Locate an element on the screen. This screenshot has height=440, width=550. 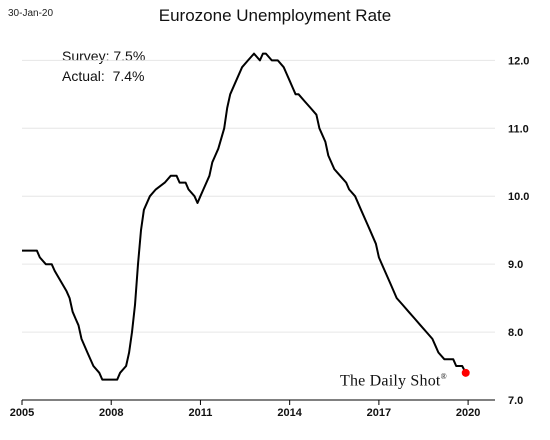
date-stamp: 30-Jan-20 is located at coordinates (31, 13).